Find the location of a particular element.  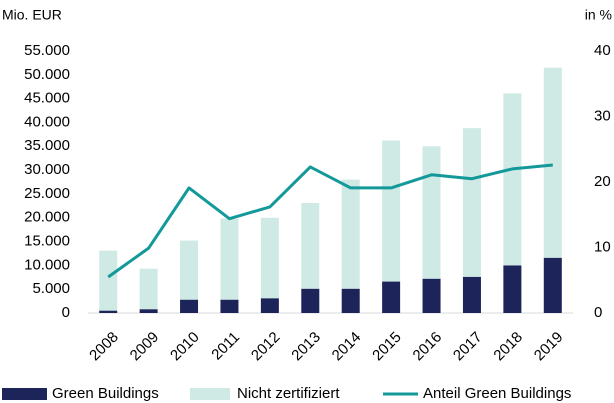

x-tick-label: 2009 is located at coordinates (145, 347).